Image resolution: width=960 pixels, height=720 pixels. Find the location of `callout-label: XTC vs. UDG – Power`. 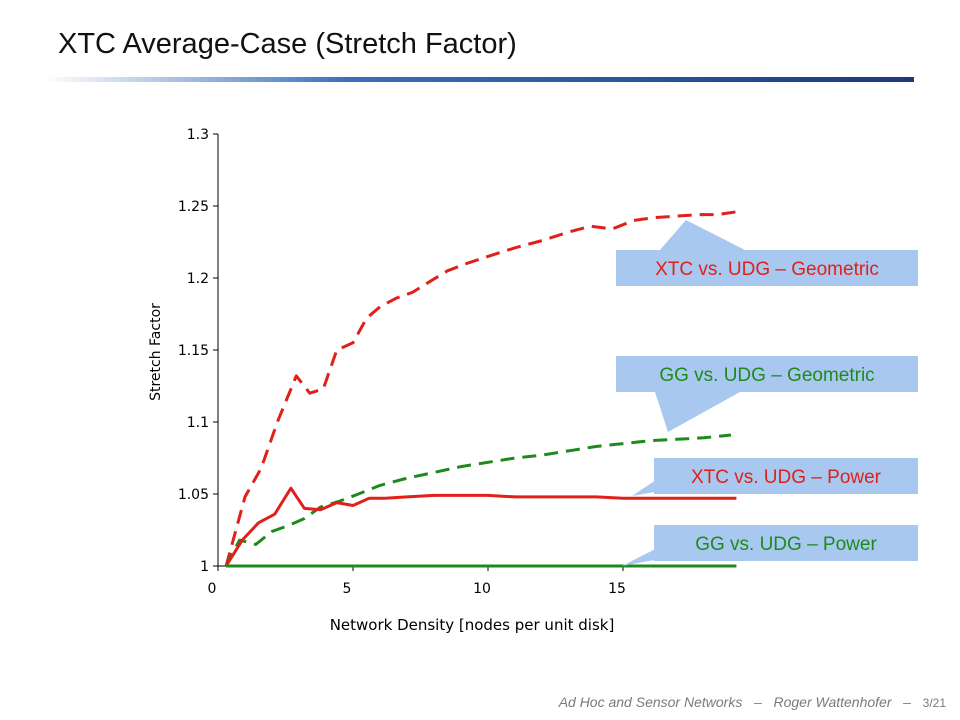

callout-label: XTC vs. UDG – Power is located at coordinates (786, 477).